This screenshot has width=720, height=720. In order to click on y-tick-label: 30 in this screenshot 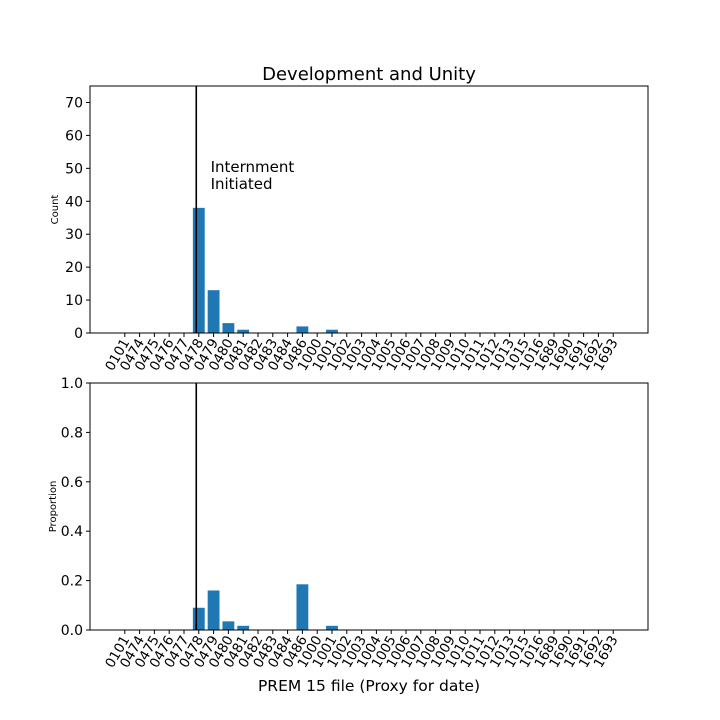, I will do `click(74, 235)`.